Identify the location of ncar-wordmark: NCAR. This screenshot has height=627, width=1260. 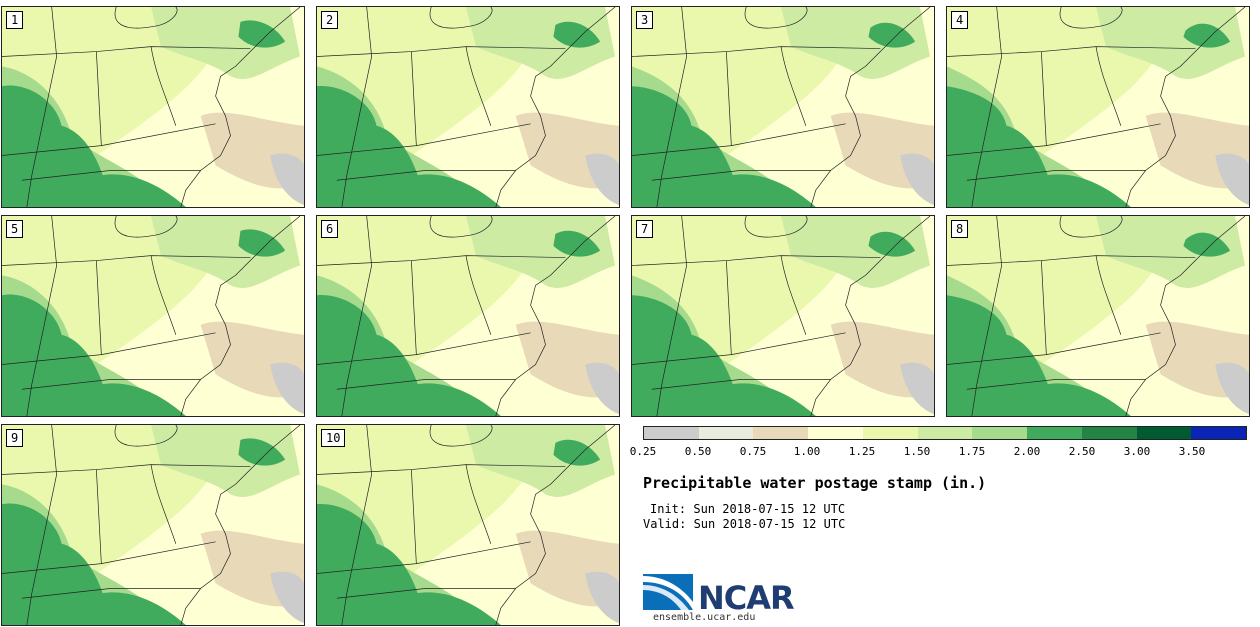
(746, 598).